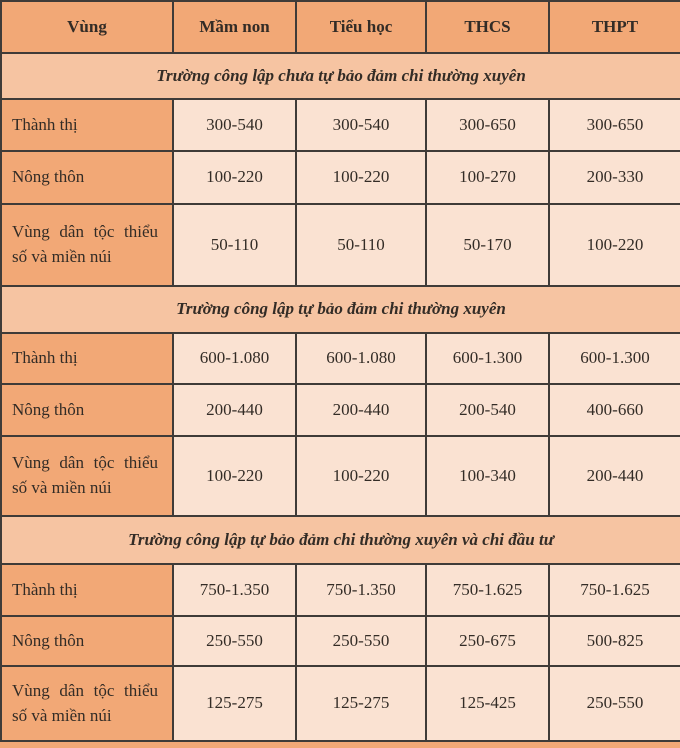 This screenshot has width=680, height=748. What do you see at coordinates (487, 27) in the screenshot?
I see `column-header-thcs: THCS` at bounding box center [487, 27].